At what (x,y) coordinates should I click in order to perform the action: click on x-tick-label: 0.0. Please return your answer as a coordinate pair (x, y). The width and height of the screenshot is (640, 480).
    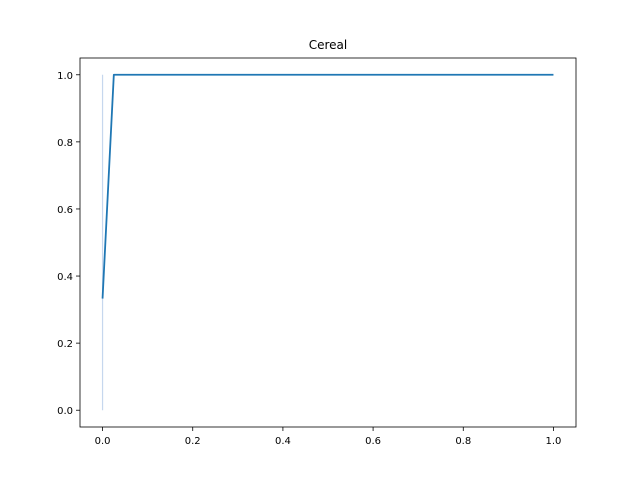
    Looking at the image, I should click on (103, 441).